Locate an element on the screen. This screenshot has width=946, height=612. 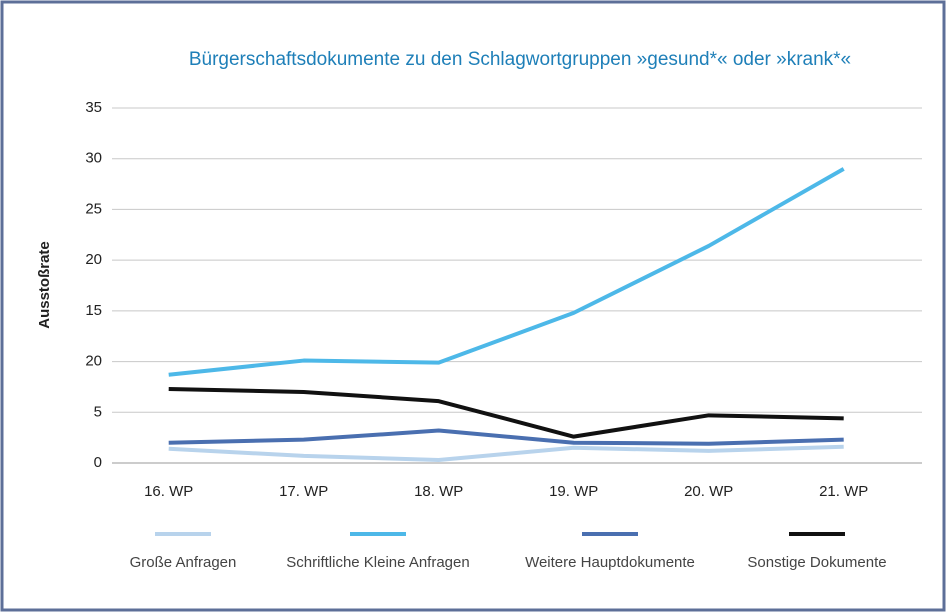
legend-label: Schriftliche Kleine Anfragen is located at coordinates (377, 562).